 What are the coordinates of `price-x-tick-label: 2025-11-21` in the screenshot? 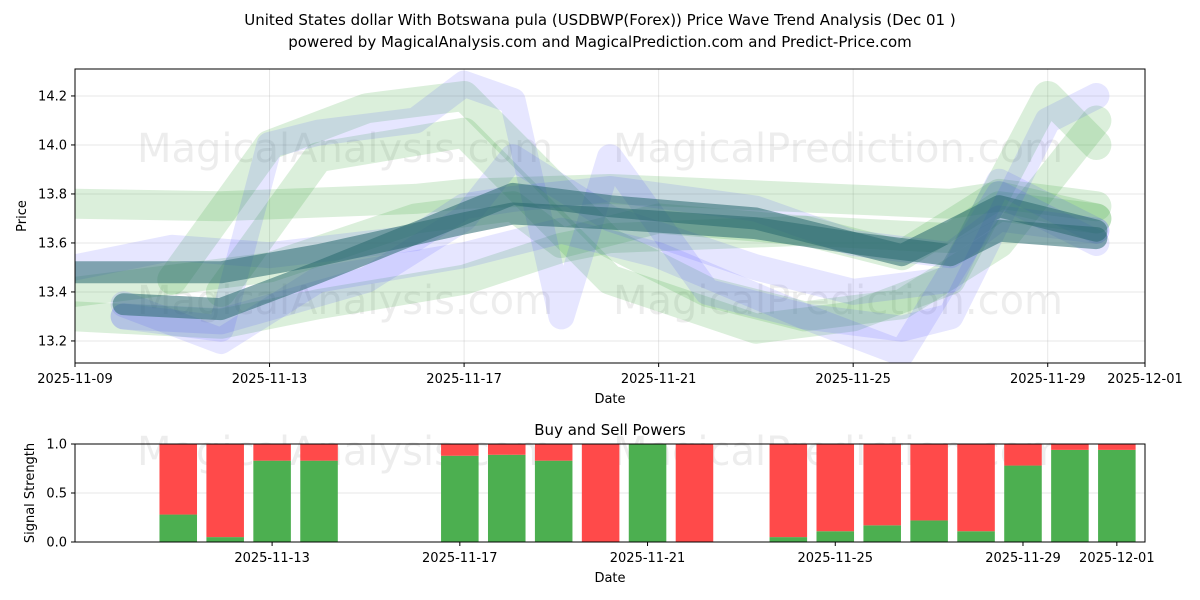 It's located at (659, 379).